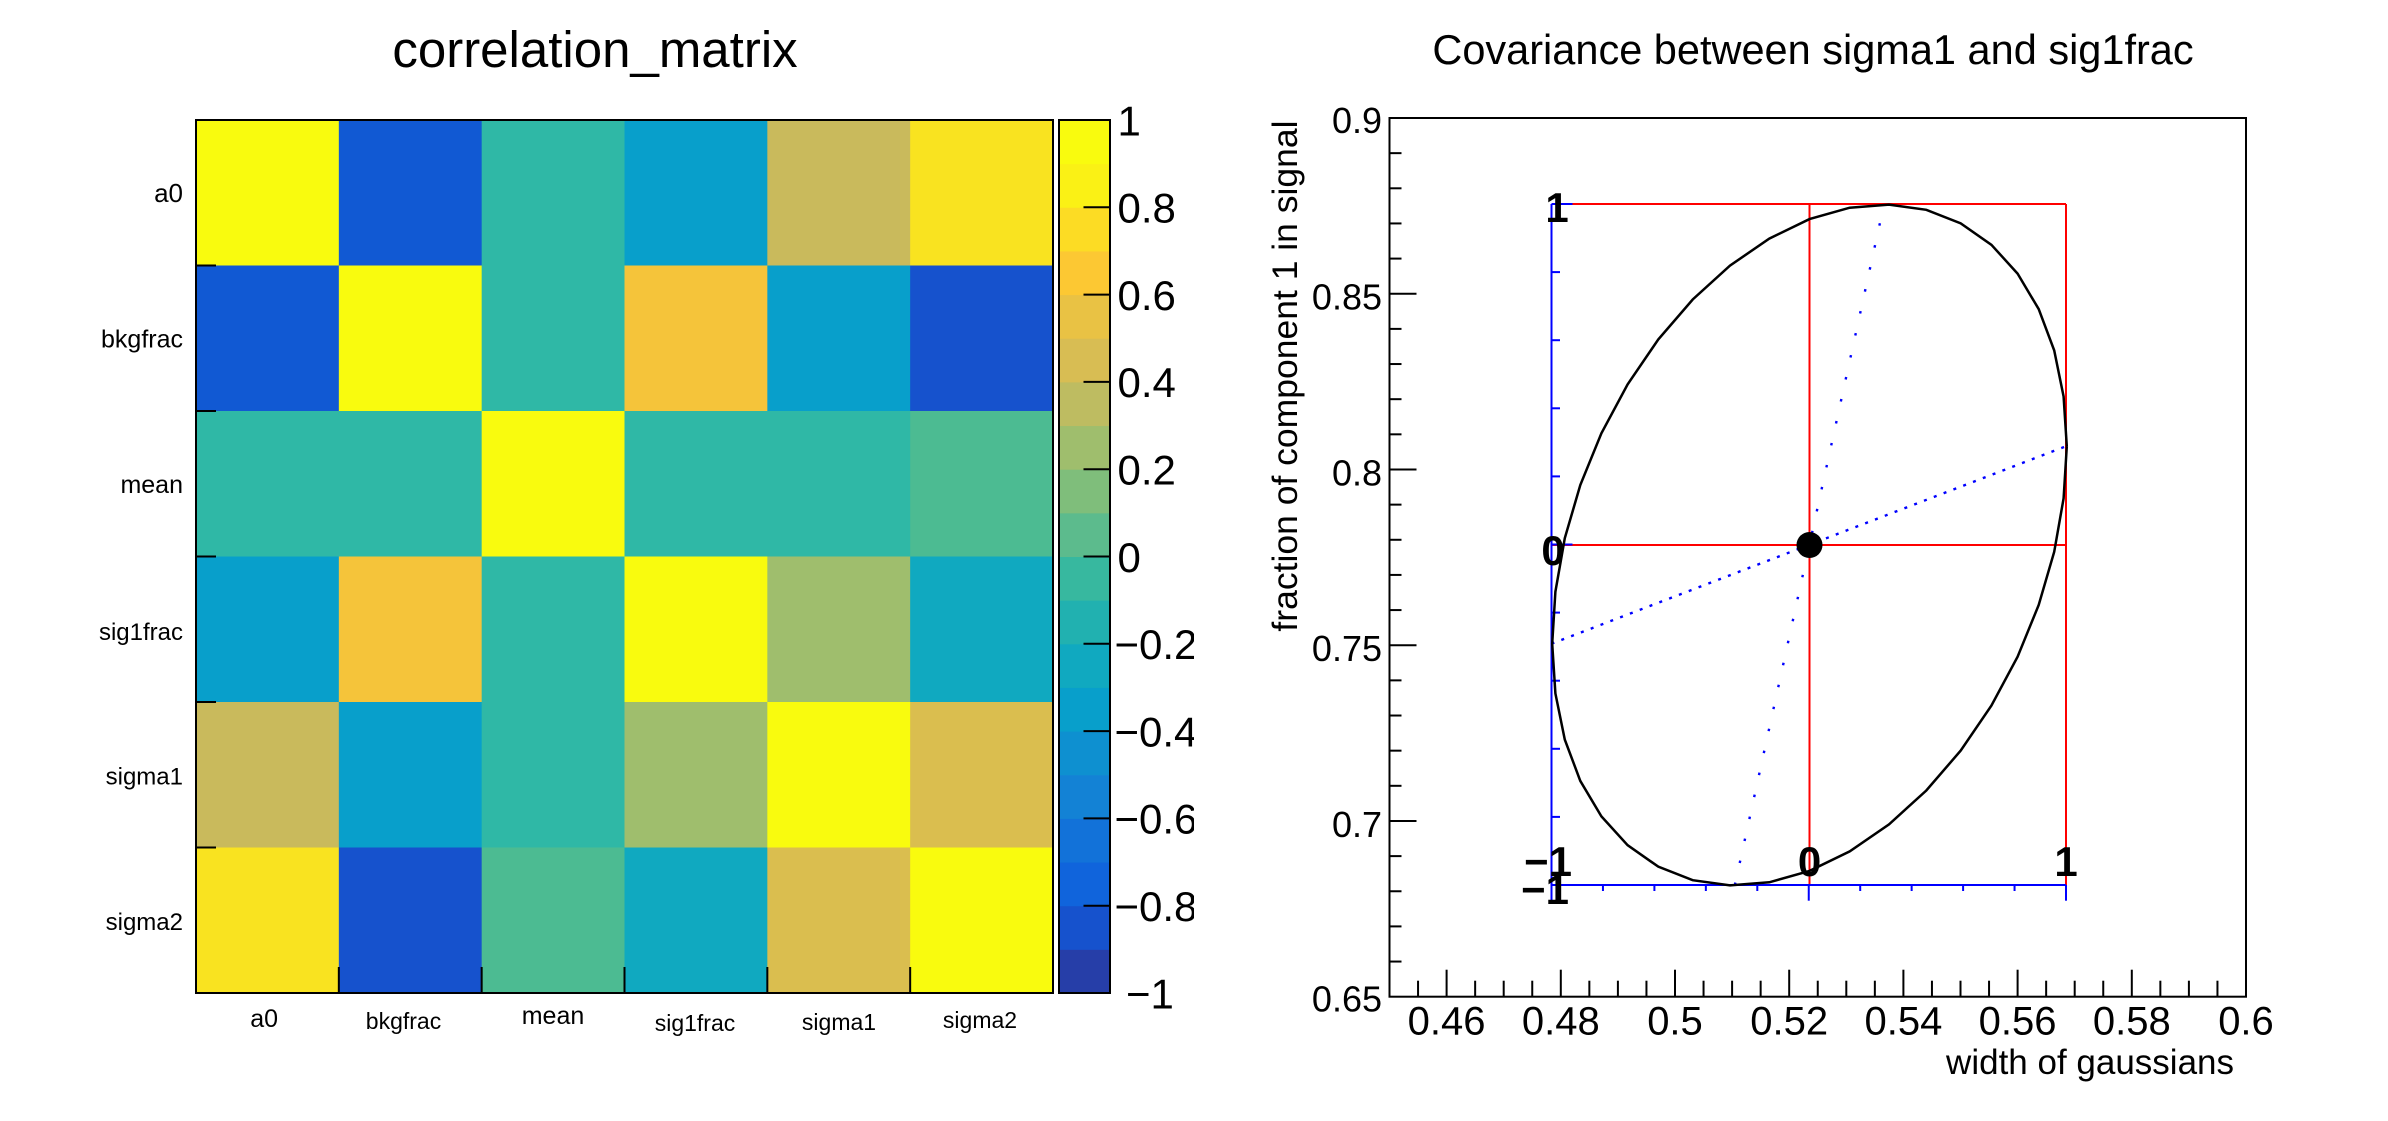 This screenshot has height=1121, width=2388. Describe the element at coordinates (1147, 382) in the screenshot. I see `svg-text: 0.4` at that location.